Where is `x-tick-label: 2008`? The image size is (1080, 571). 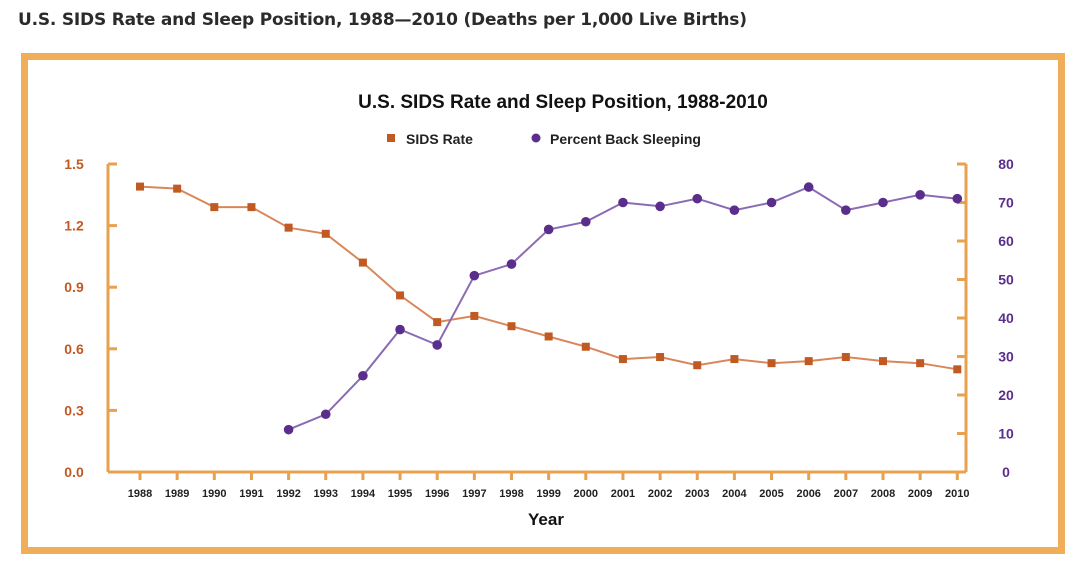
x-tick-label: 2008 is located at coordinates (883, 494).